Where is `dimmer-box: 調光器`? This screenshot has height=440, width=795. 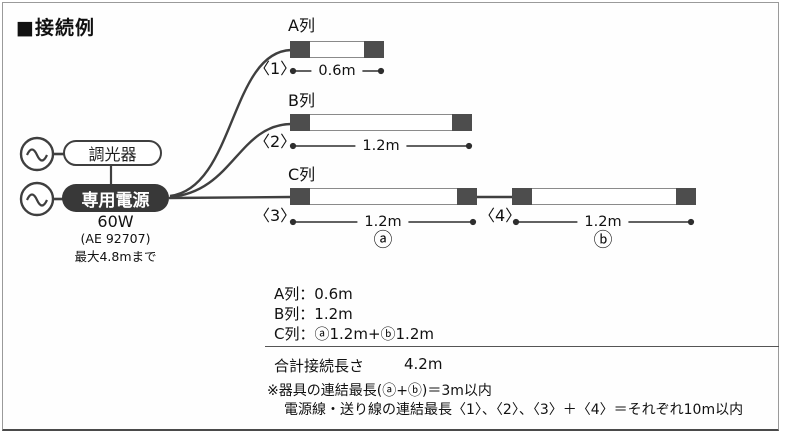 dimmer-box: 調光器 is located at coordinates (112, 153).